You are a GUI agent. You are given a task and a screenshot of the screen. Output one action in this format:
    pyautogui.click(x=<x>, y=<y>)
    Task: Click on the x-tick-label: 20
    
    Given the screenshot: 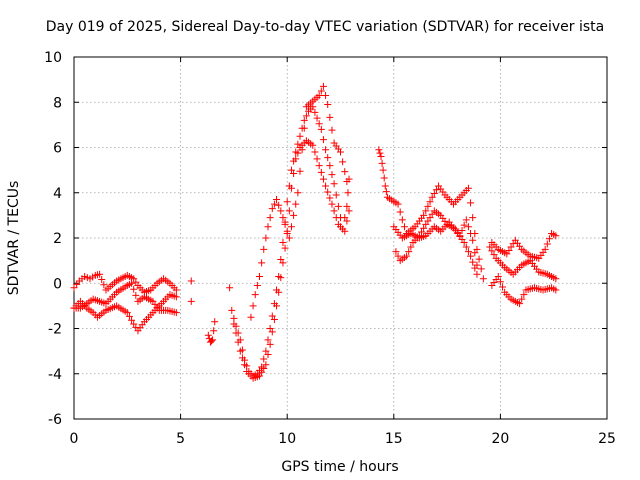 What is the action you would take?
    pyautogui.click(x=500, y=439)
    